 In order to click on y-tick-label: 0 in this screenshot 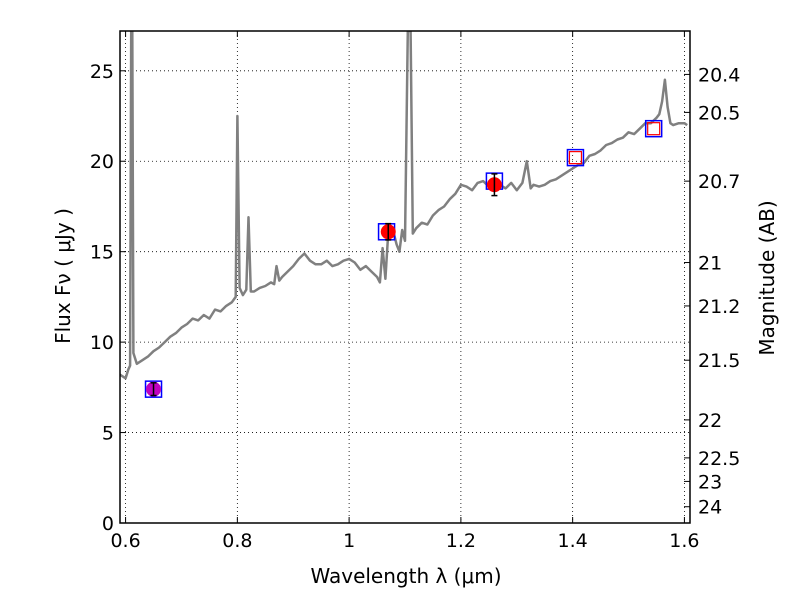, I will do `click(108, 524)`.